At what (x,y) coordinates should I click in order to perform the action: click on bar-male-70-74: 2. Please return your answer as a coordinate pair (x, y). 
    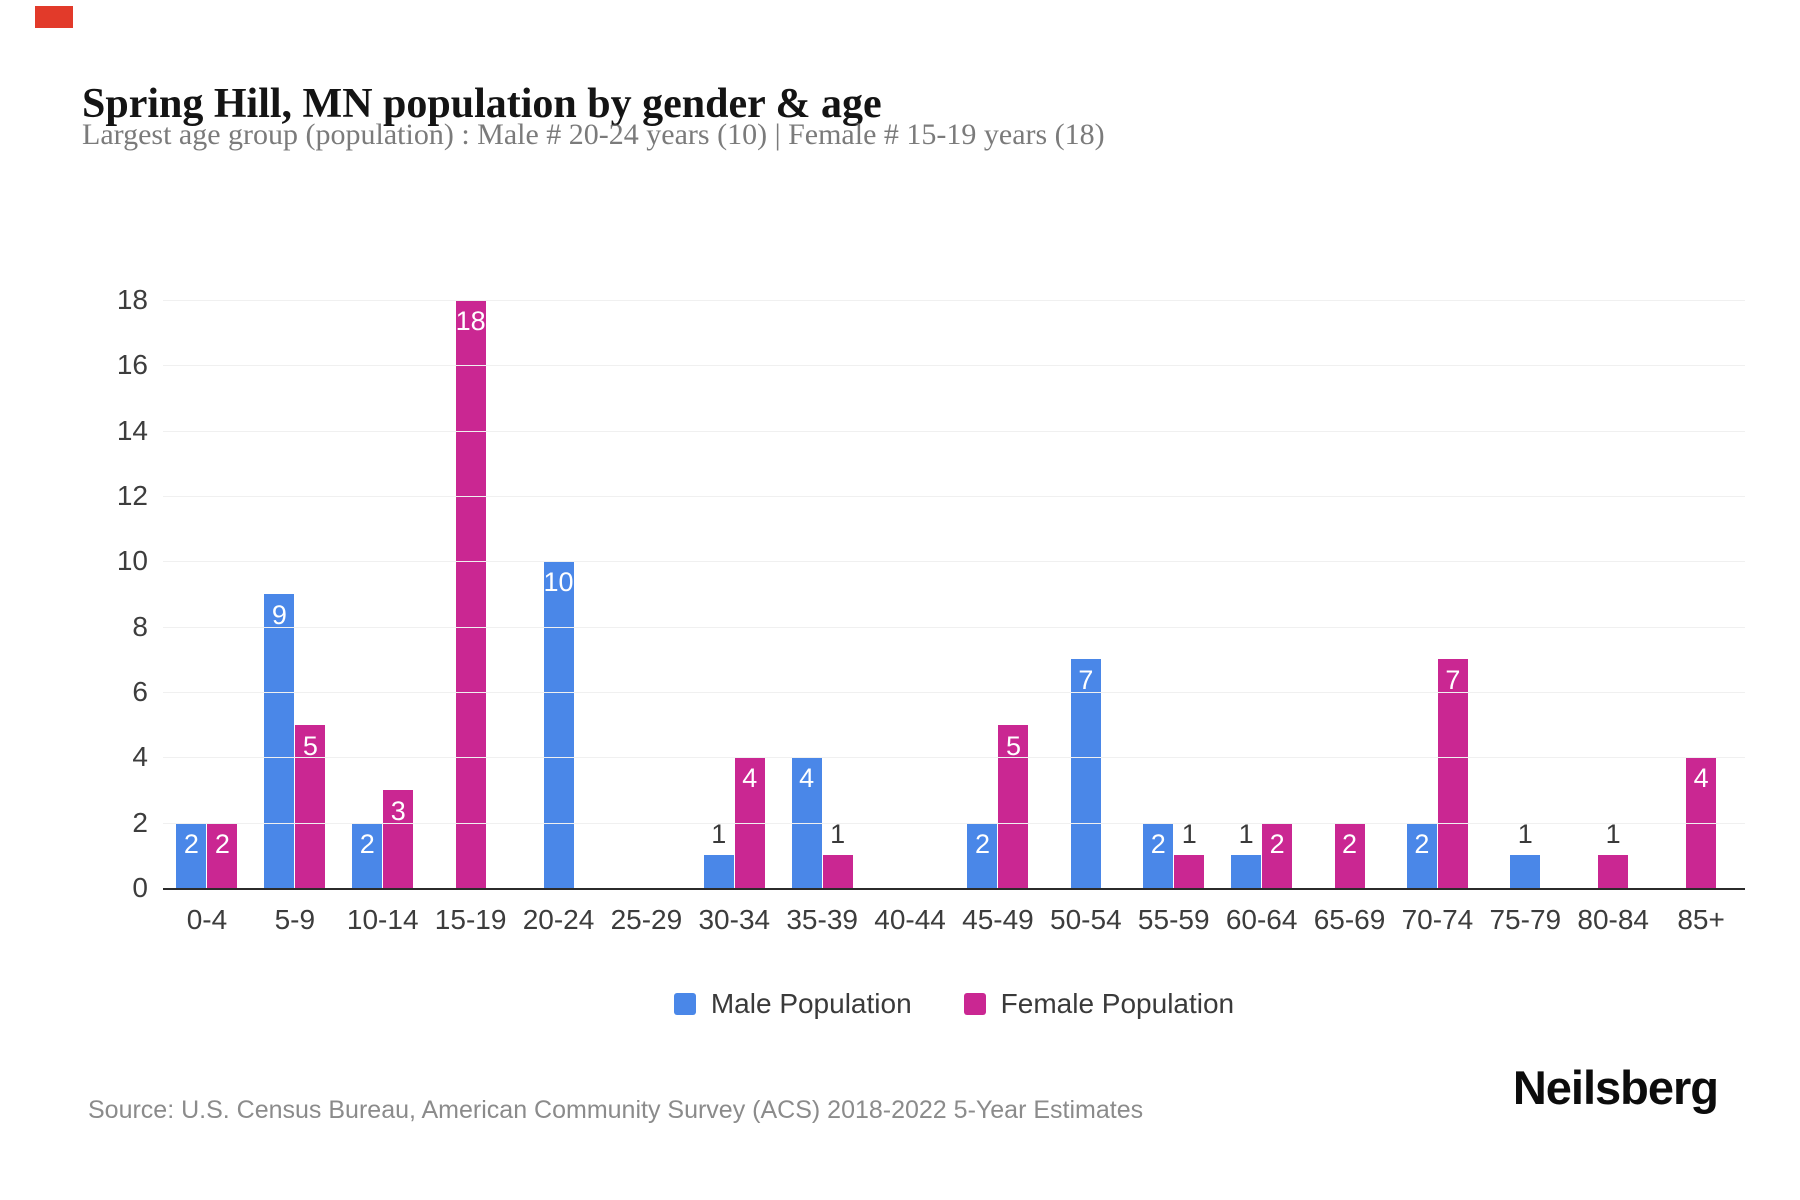
    Looking at the image, I should click on (1421, 855).